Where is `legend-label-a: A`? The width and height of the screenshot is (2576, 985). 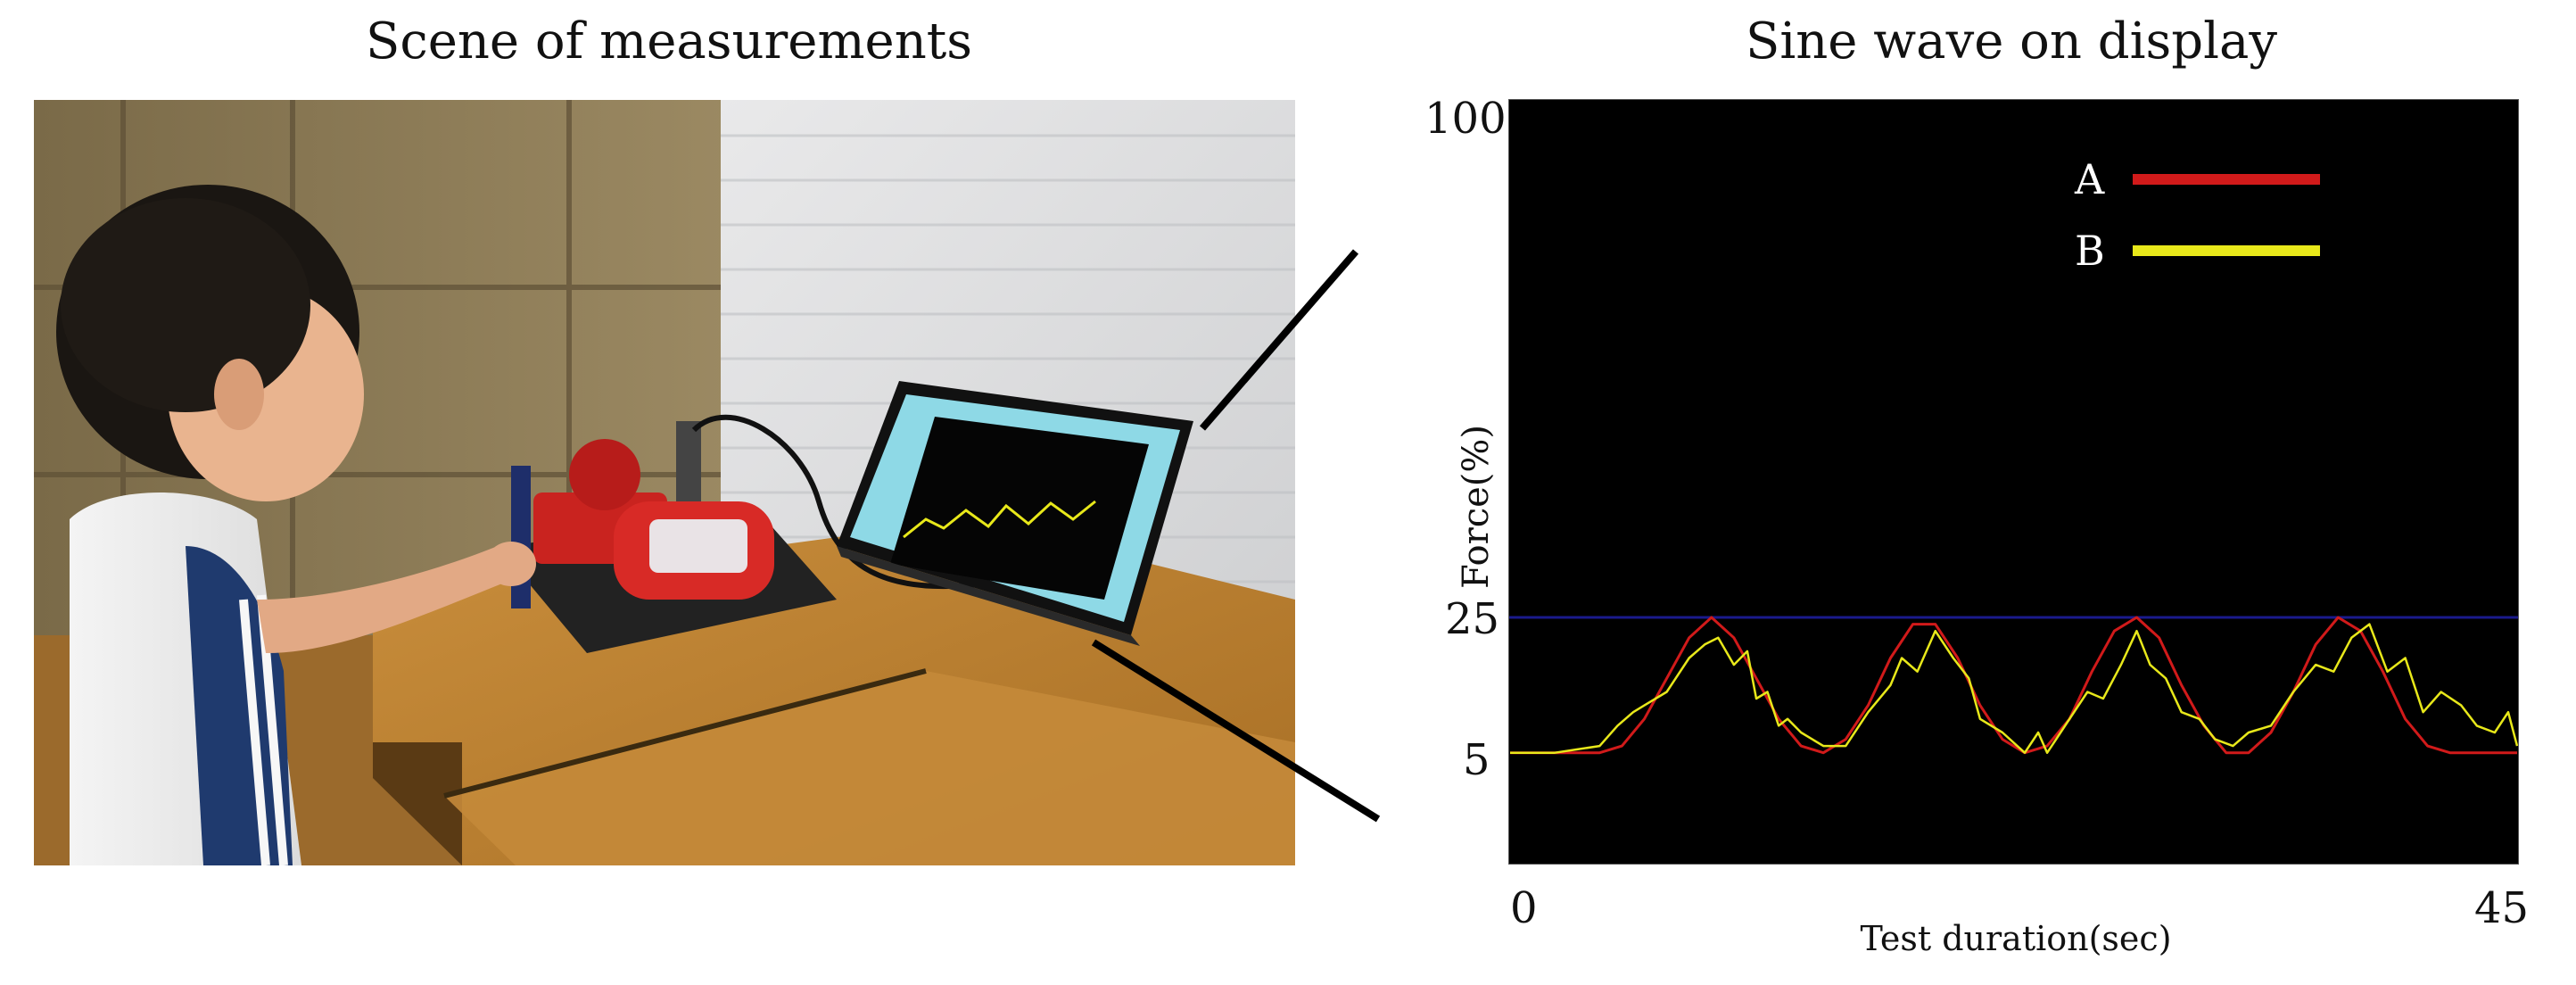
legend-label-a: A is located at coordinates (2090, 179).